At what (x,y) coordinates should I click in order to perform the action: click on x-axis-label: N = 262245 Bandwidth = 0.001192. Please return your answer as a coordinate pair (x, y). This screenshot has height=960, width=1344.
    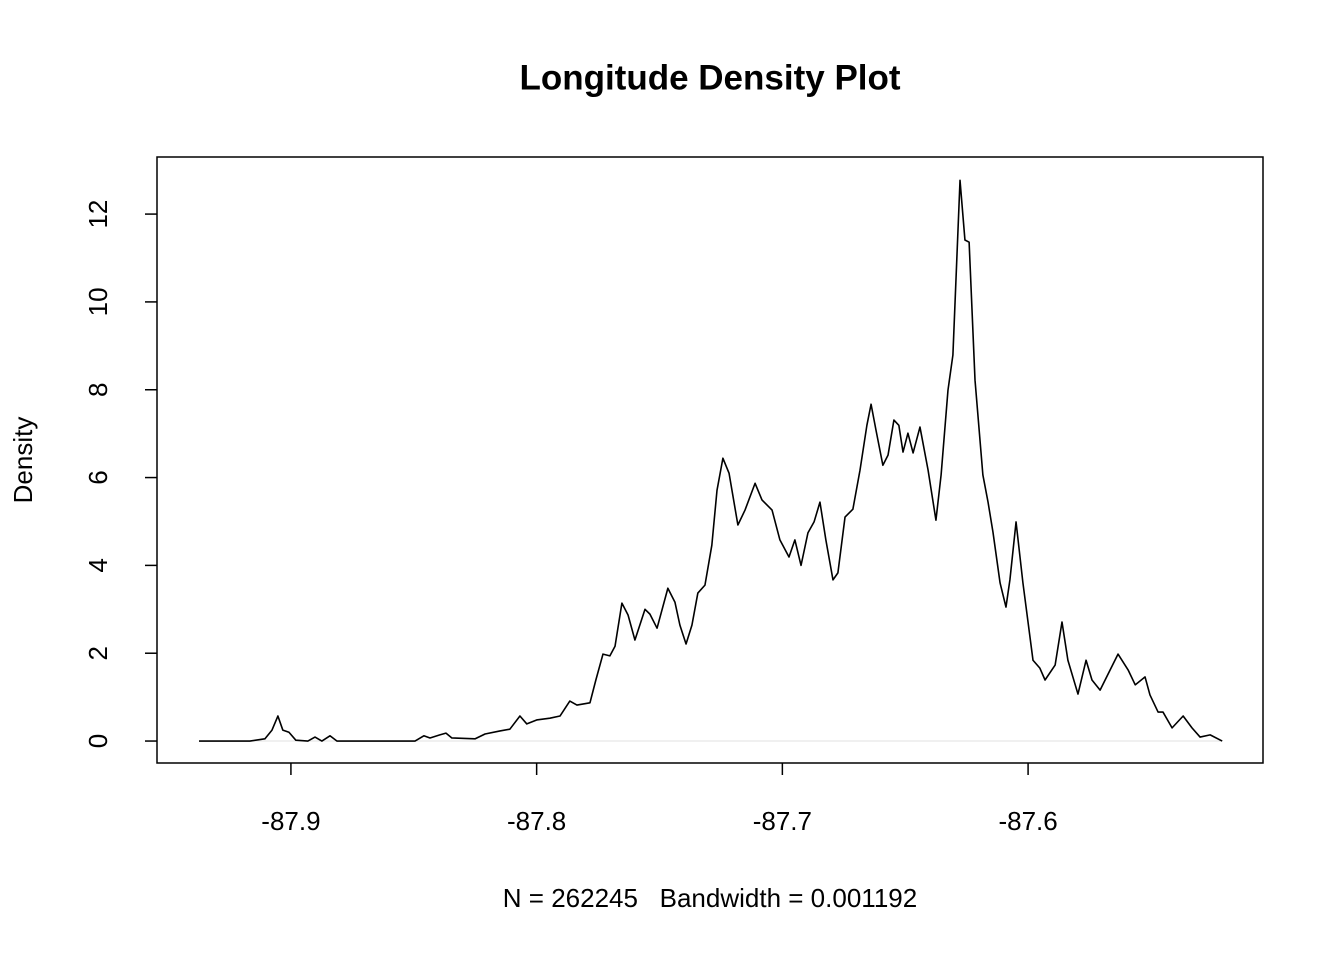
    Looking at the image, I should click on (710, 898).